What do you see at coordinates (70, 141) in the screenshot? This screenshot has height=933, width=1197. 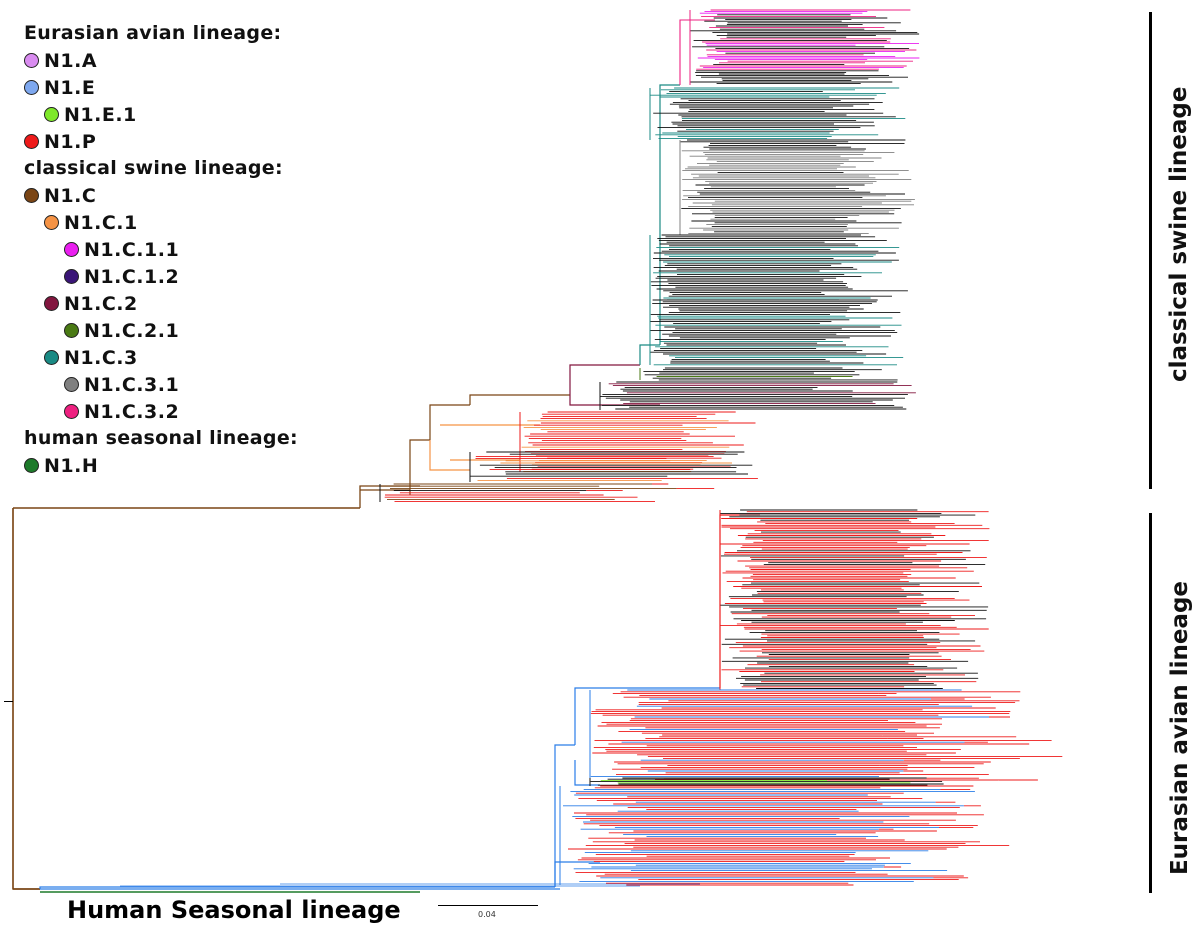 I see `legend-label: N1.P` at bounding box center [70, 141].